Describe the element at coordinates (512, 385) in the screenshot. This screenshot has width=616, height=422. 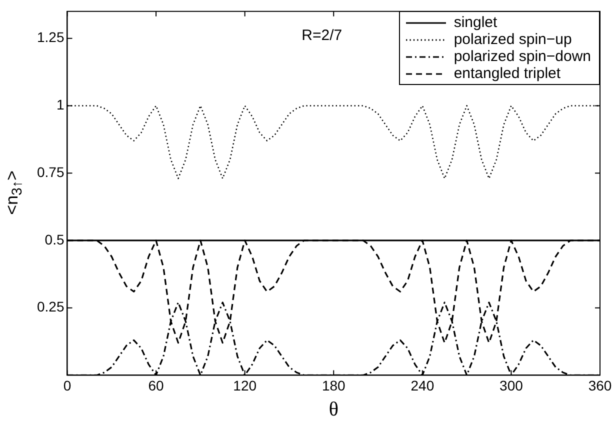
I see `x-tick-label: 300` at that location.